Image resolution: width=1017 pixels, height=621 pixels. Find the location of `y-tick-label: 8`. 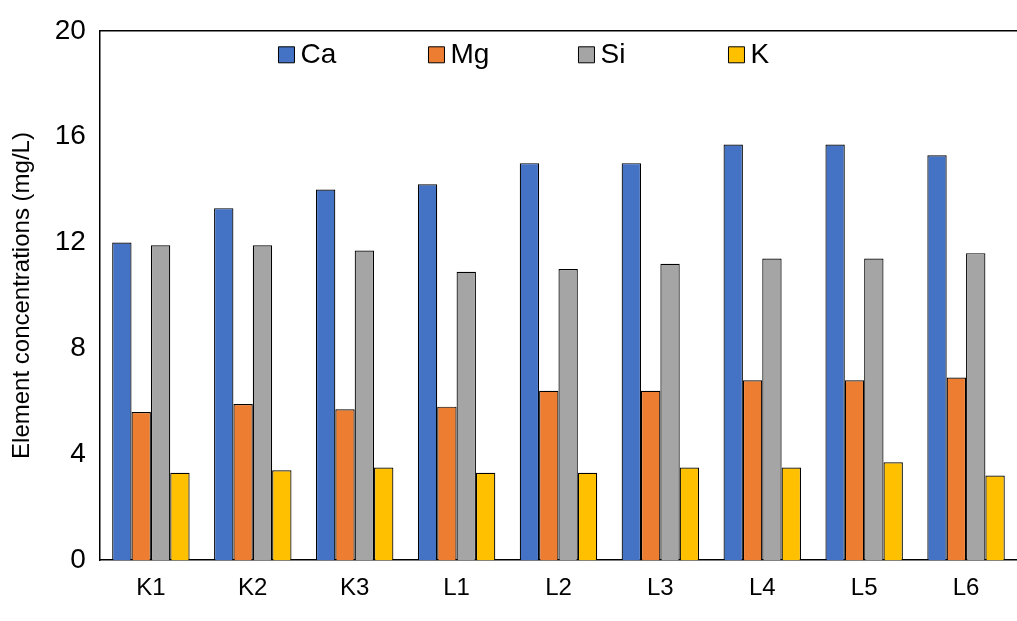

y-tick-label: 8 is located at coordinates (78, 347).